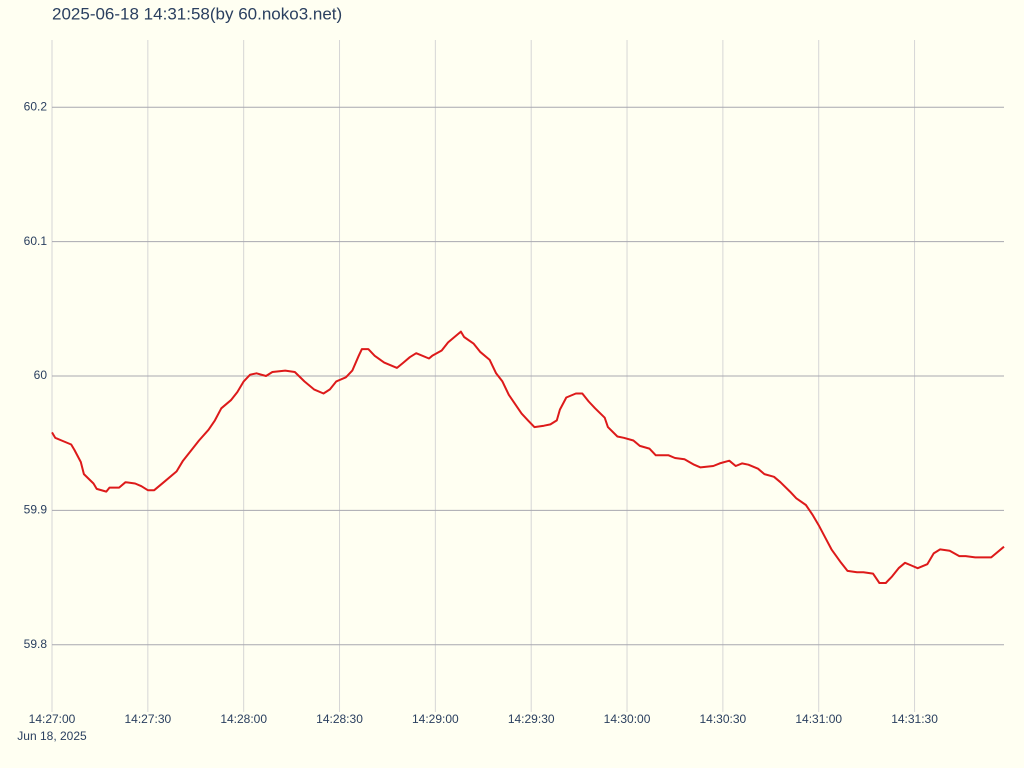 Image resolution: width=1024 pixels, height=768 pixels. Describe the element at coordinates (818, 719) in the screenshot. I see `x-tick-label: 14:31:00` at that location.